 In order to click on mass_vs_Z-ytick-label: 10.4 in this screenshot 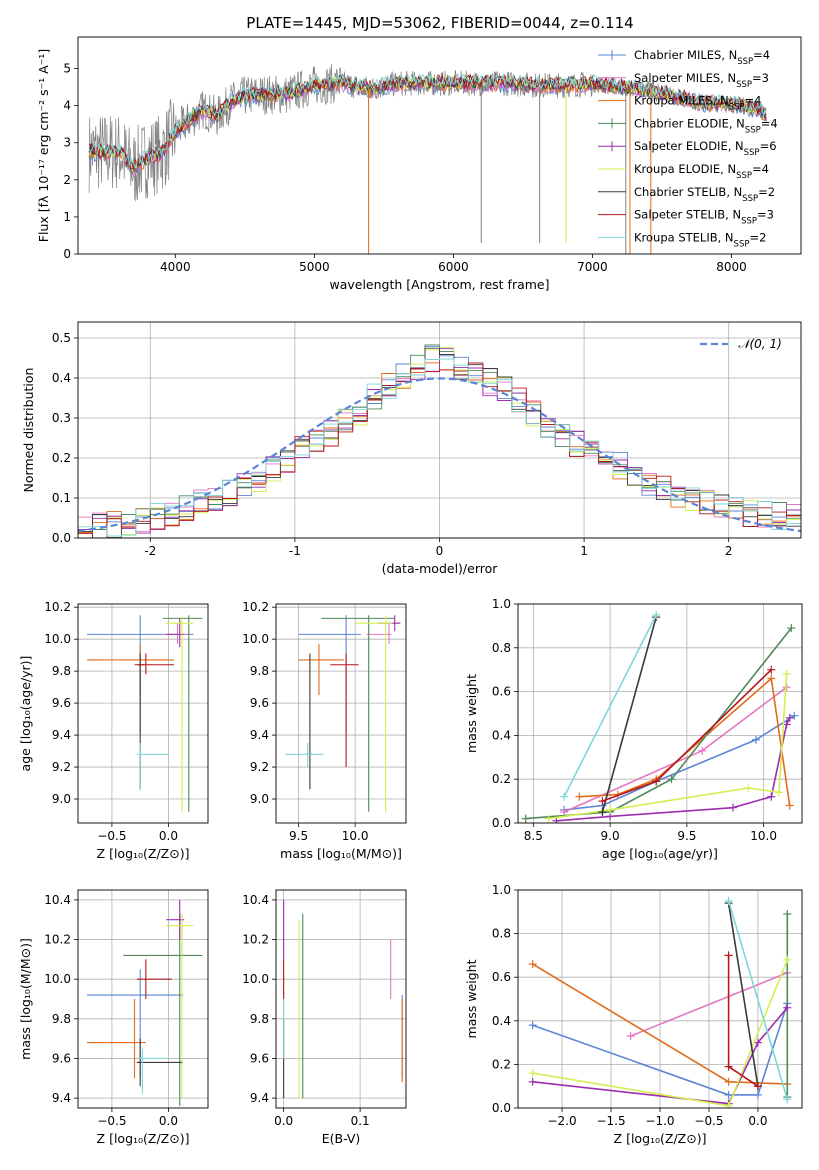, I will do `click(57, 900)`.